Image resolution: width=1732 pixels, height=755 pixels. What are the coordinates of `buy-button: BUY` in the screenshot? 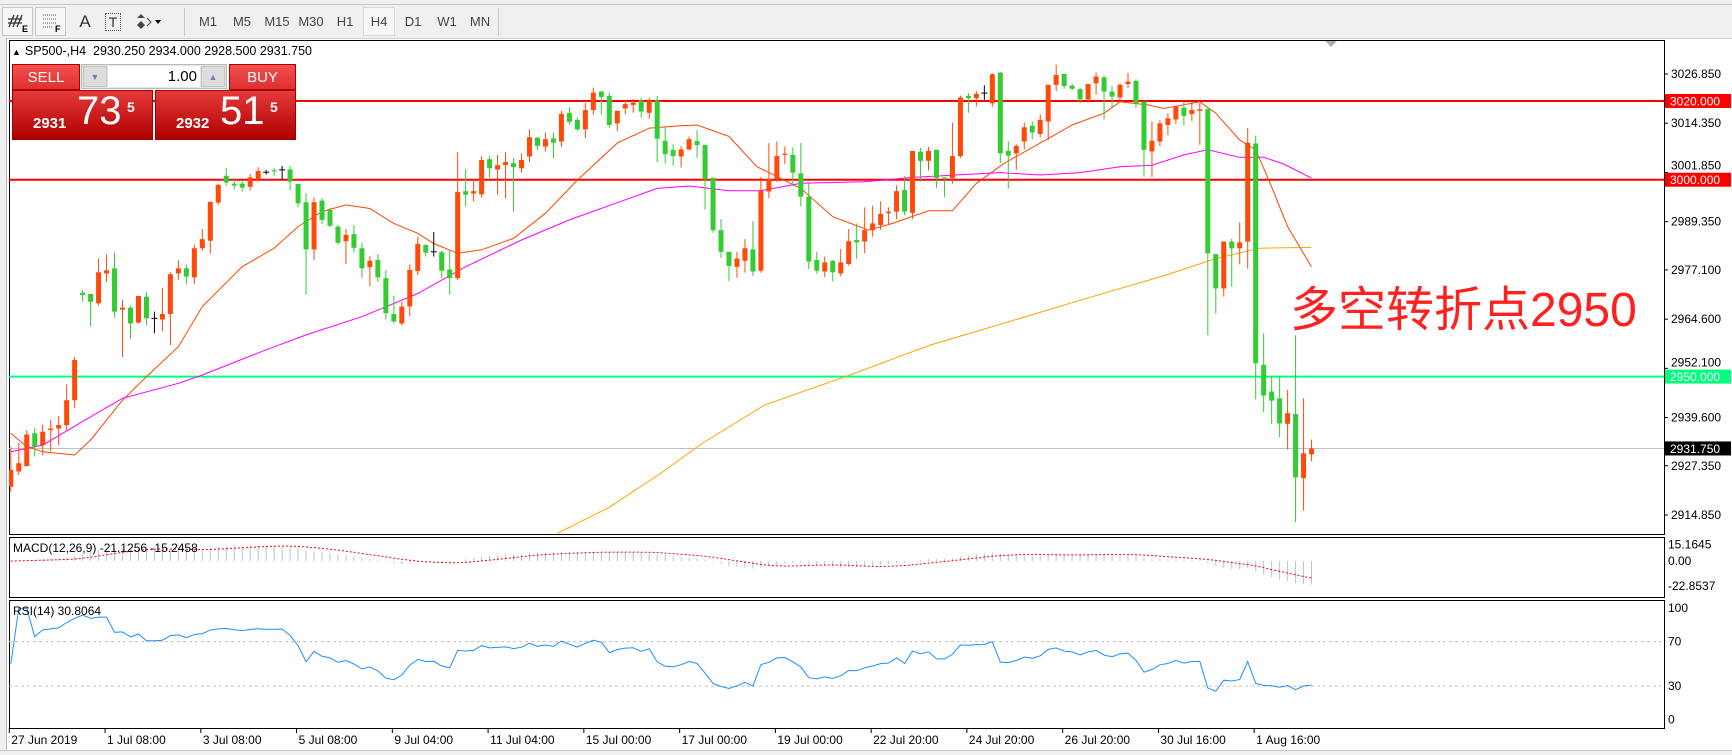 It's located at (262, 77).